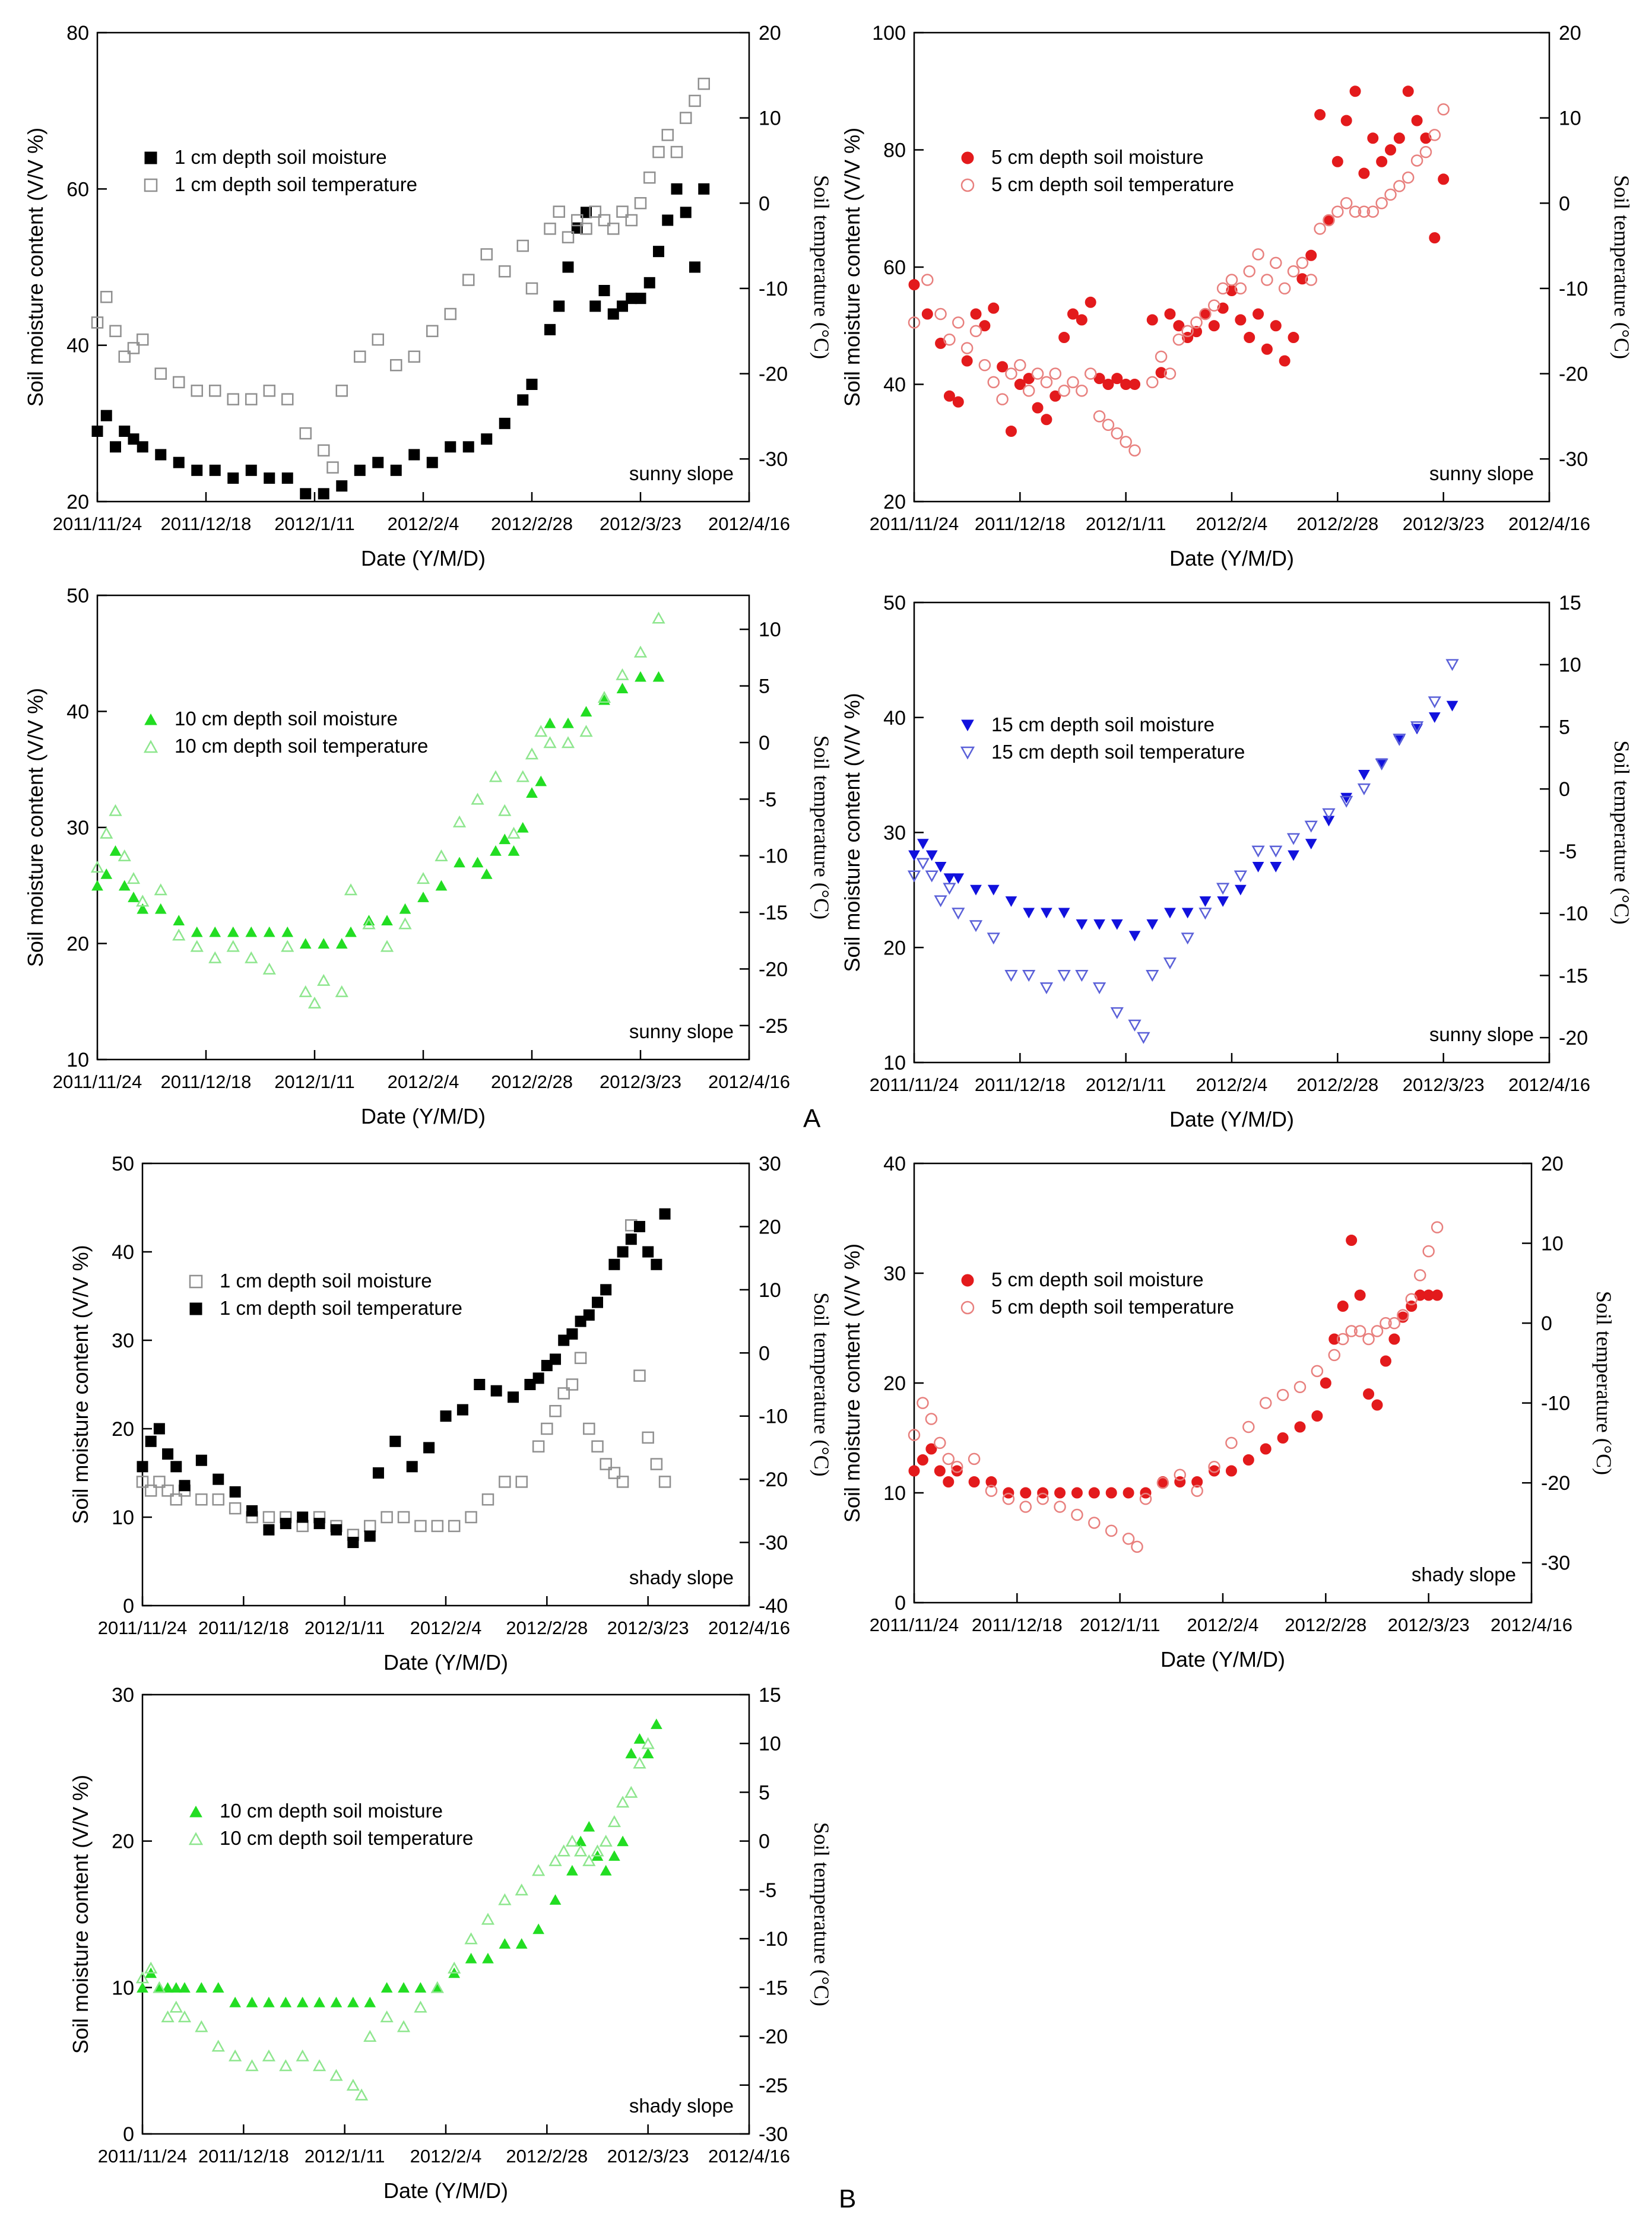 This screenshot has height=2217, width=1652. What do you see at coordinates (77, 828) in the screenshot?
I see `y-tick-label: 30` at bounding box center [77, 828].